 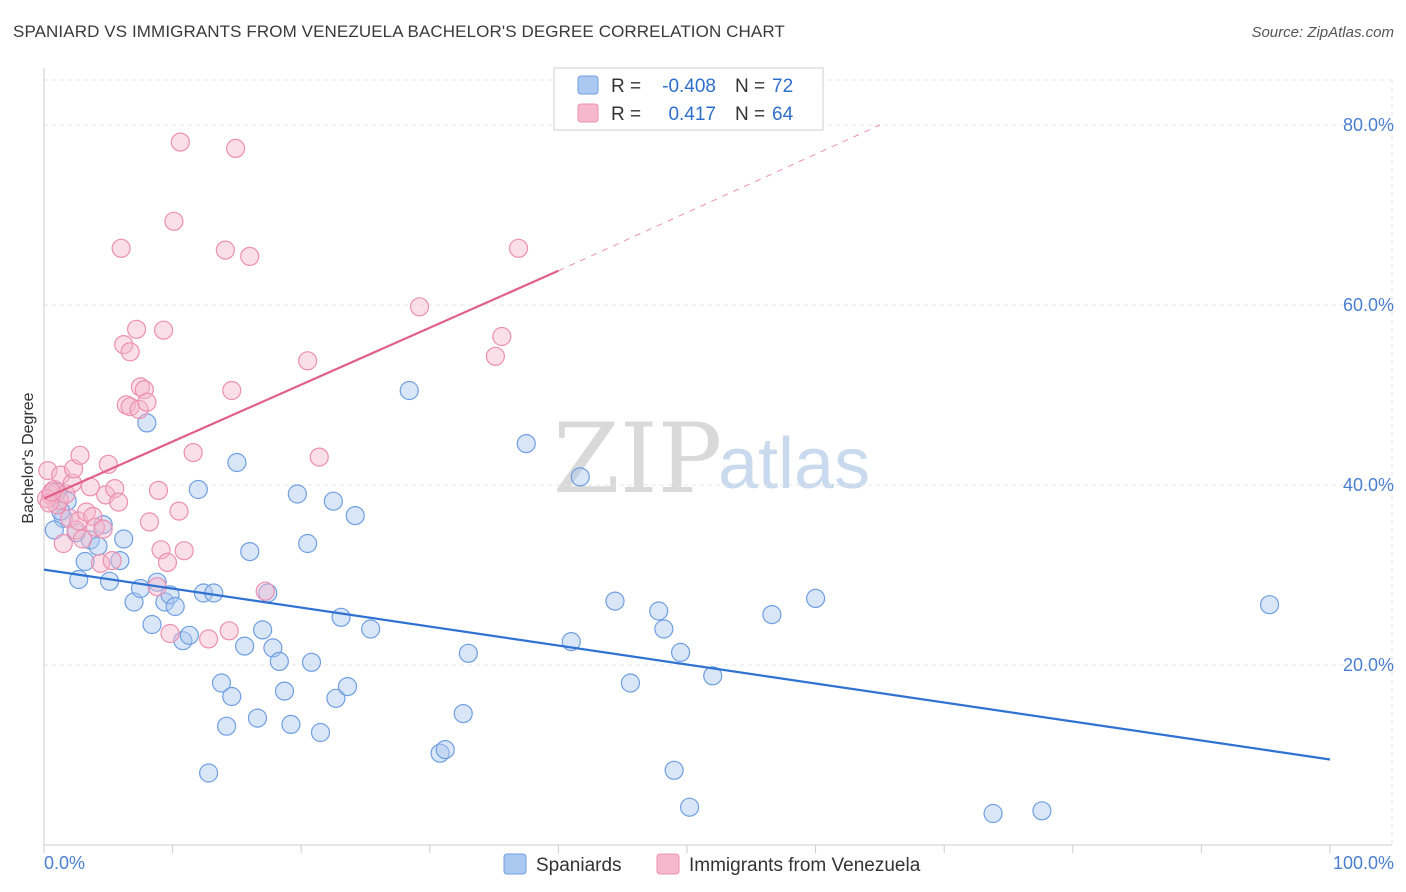 What do you see at coordinates (1368, 305) in the screenshot?
I see `y-tick-label-60: 60.0%` at bounding box center [1368, 305].